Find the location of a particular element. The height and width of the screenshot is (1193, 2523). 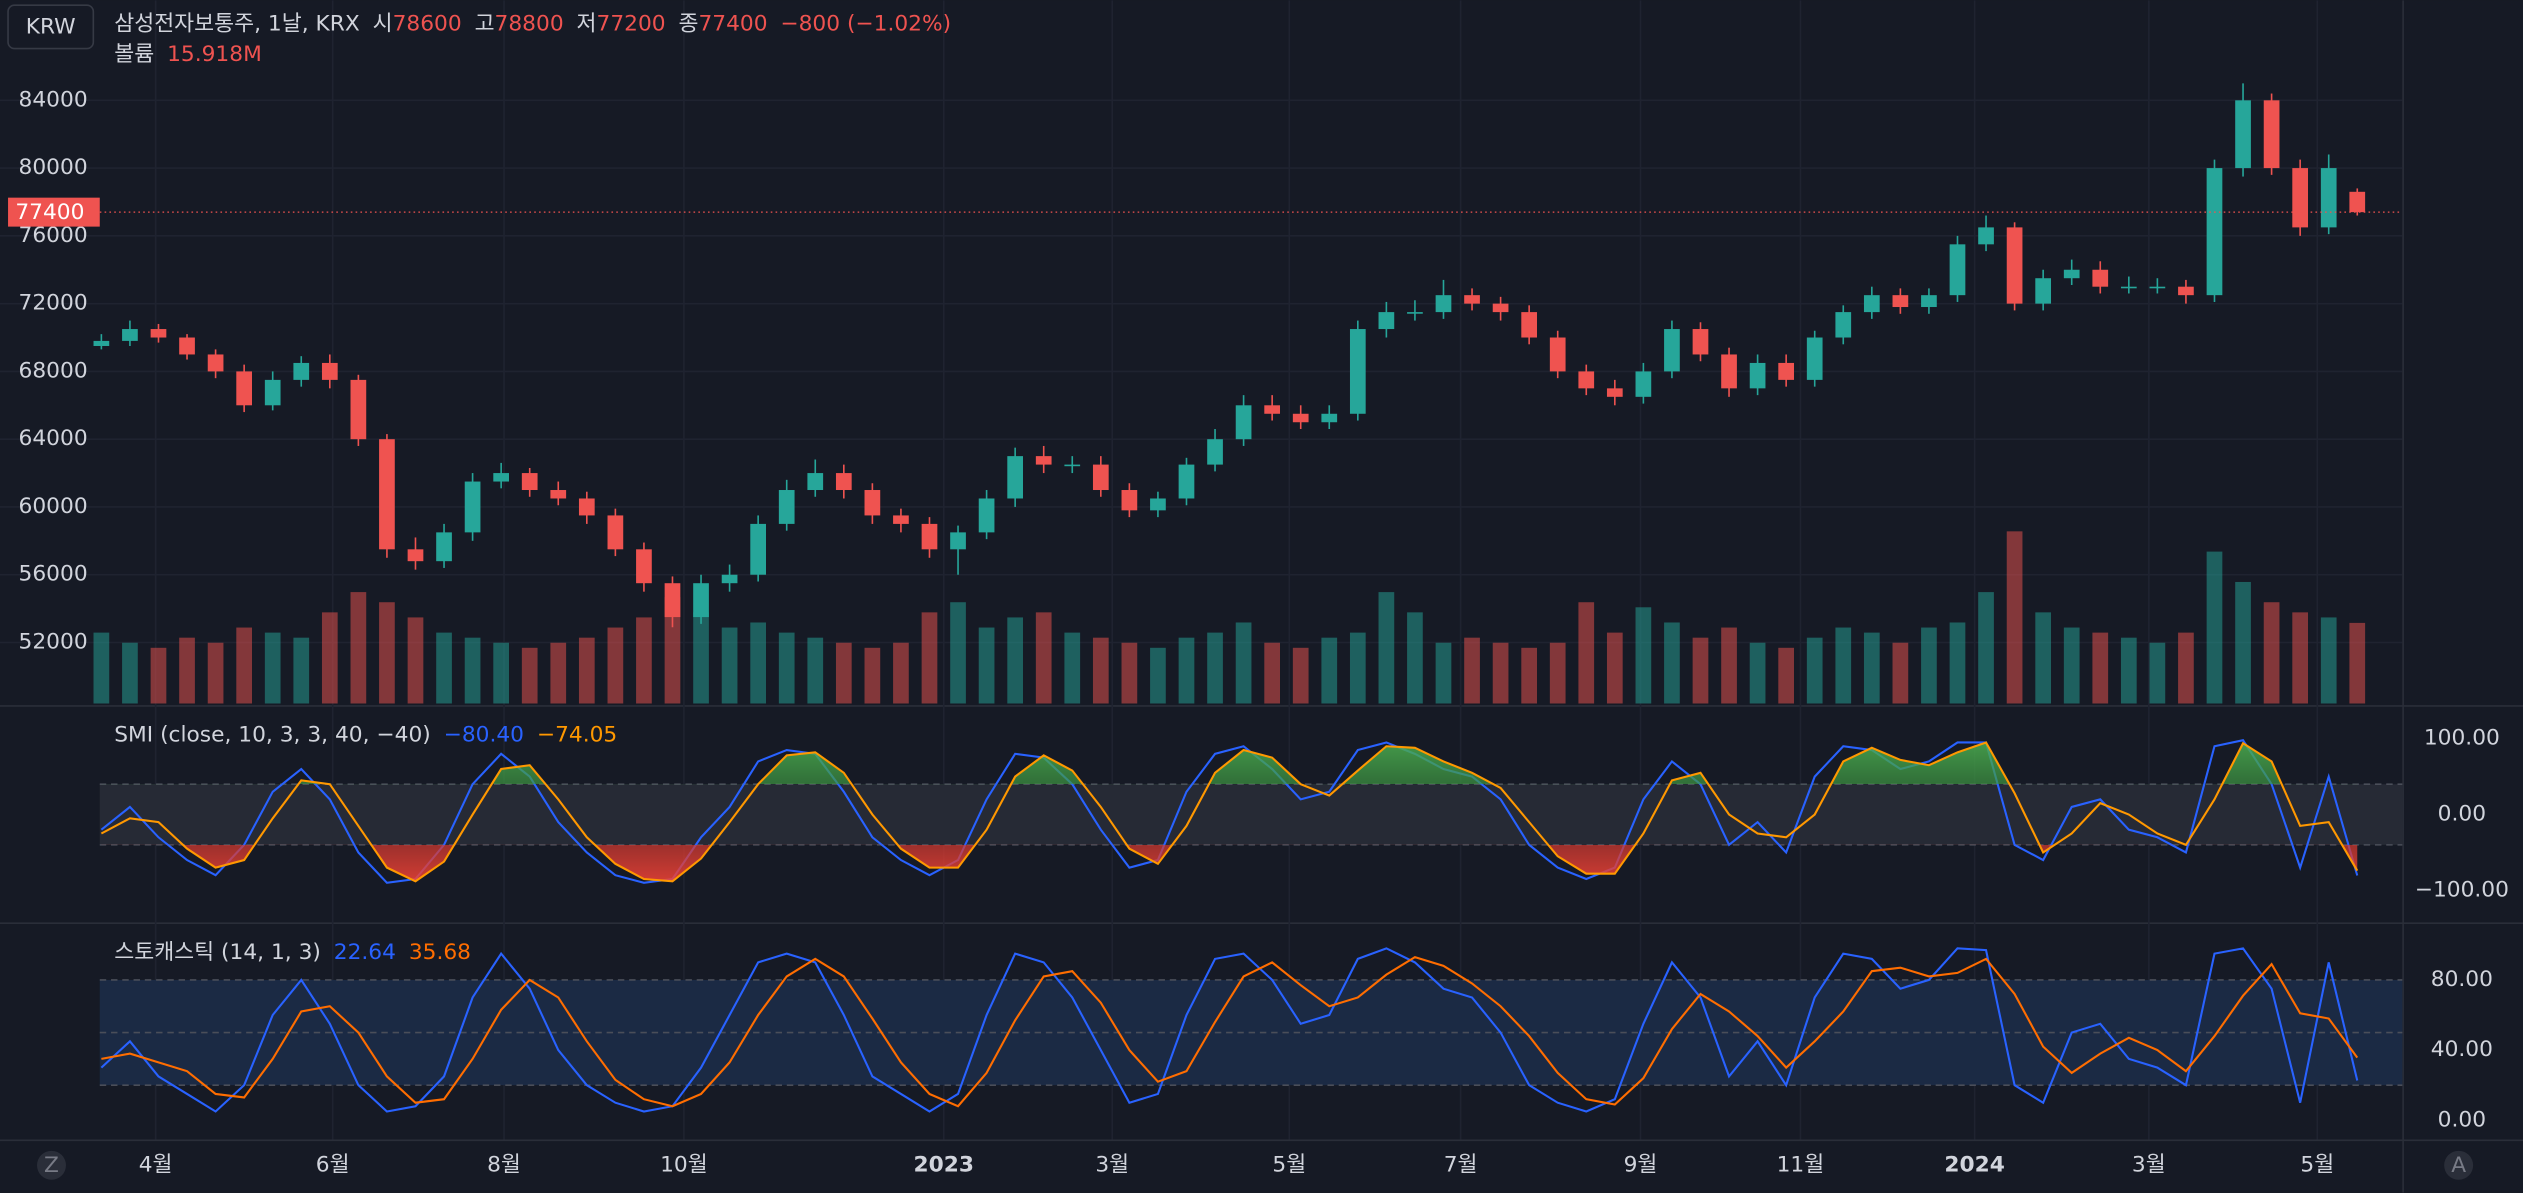

auto-scale-label: A is located at coordinates (2458, 1165).